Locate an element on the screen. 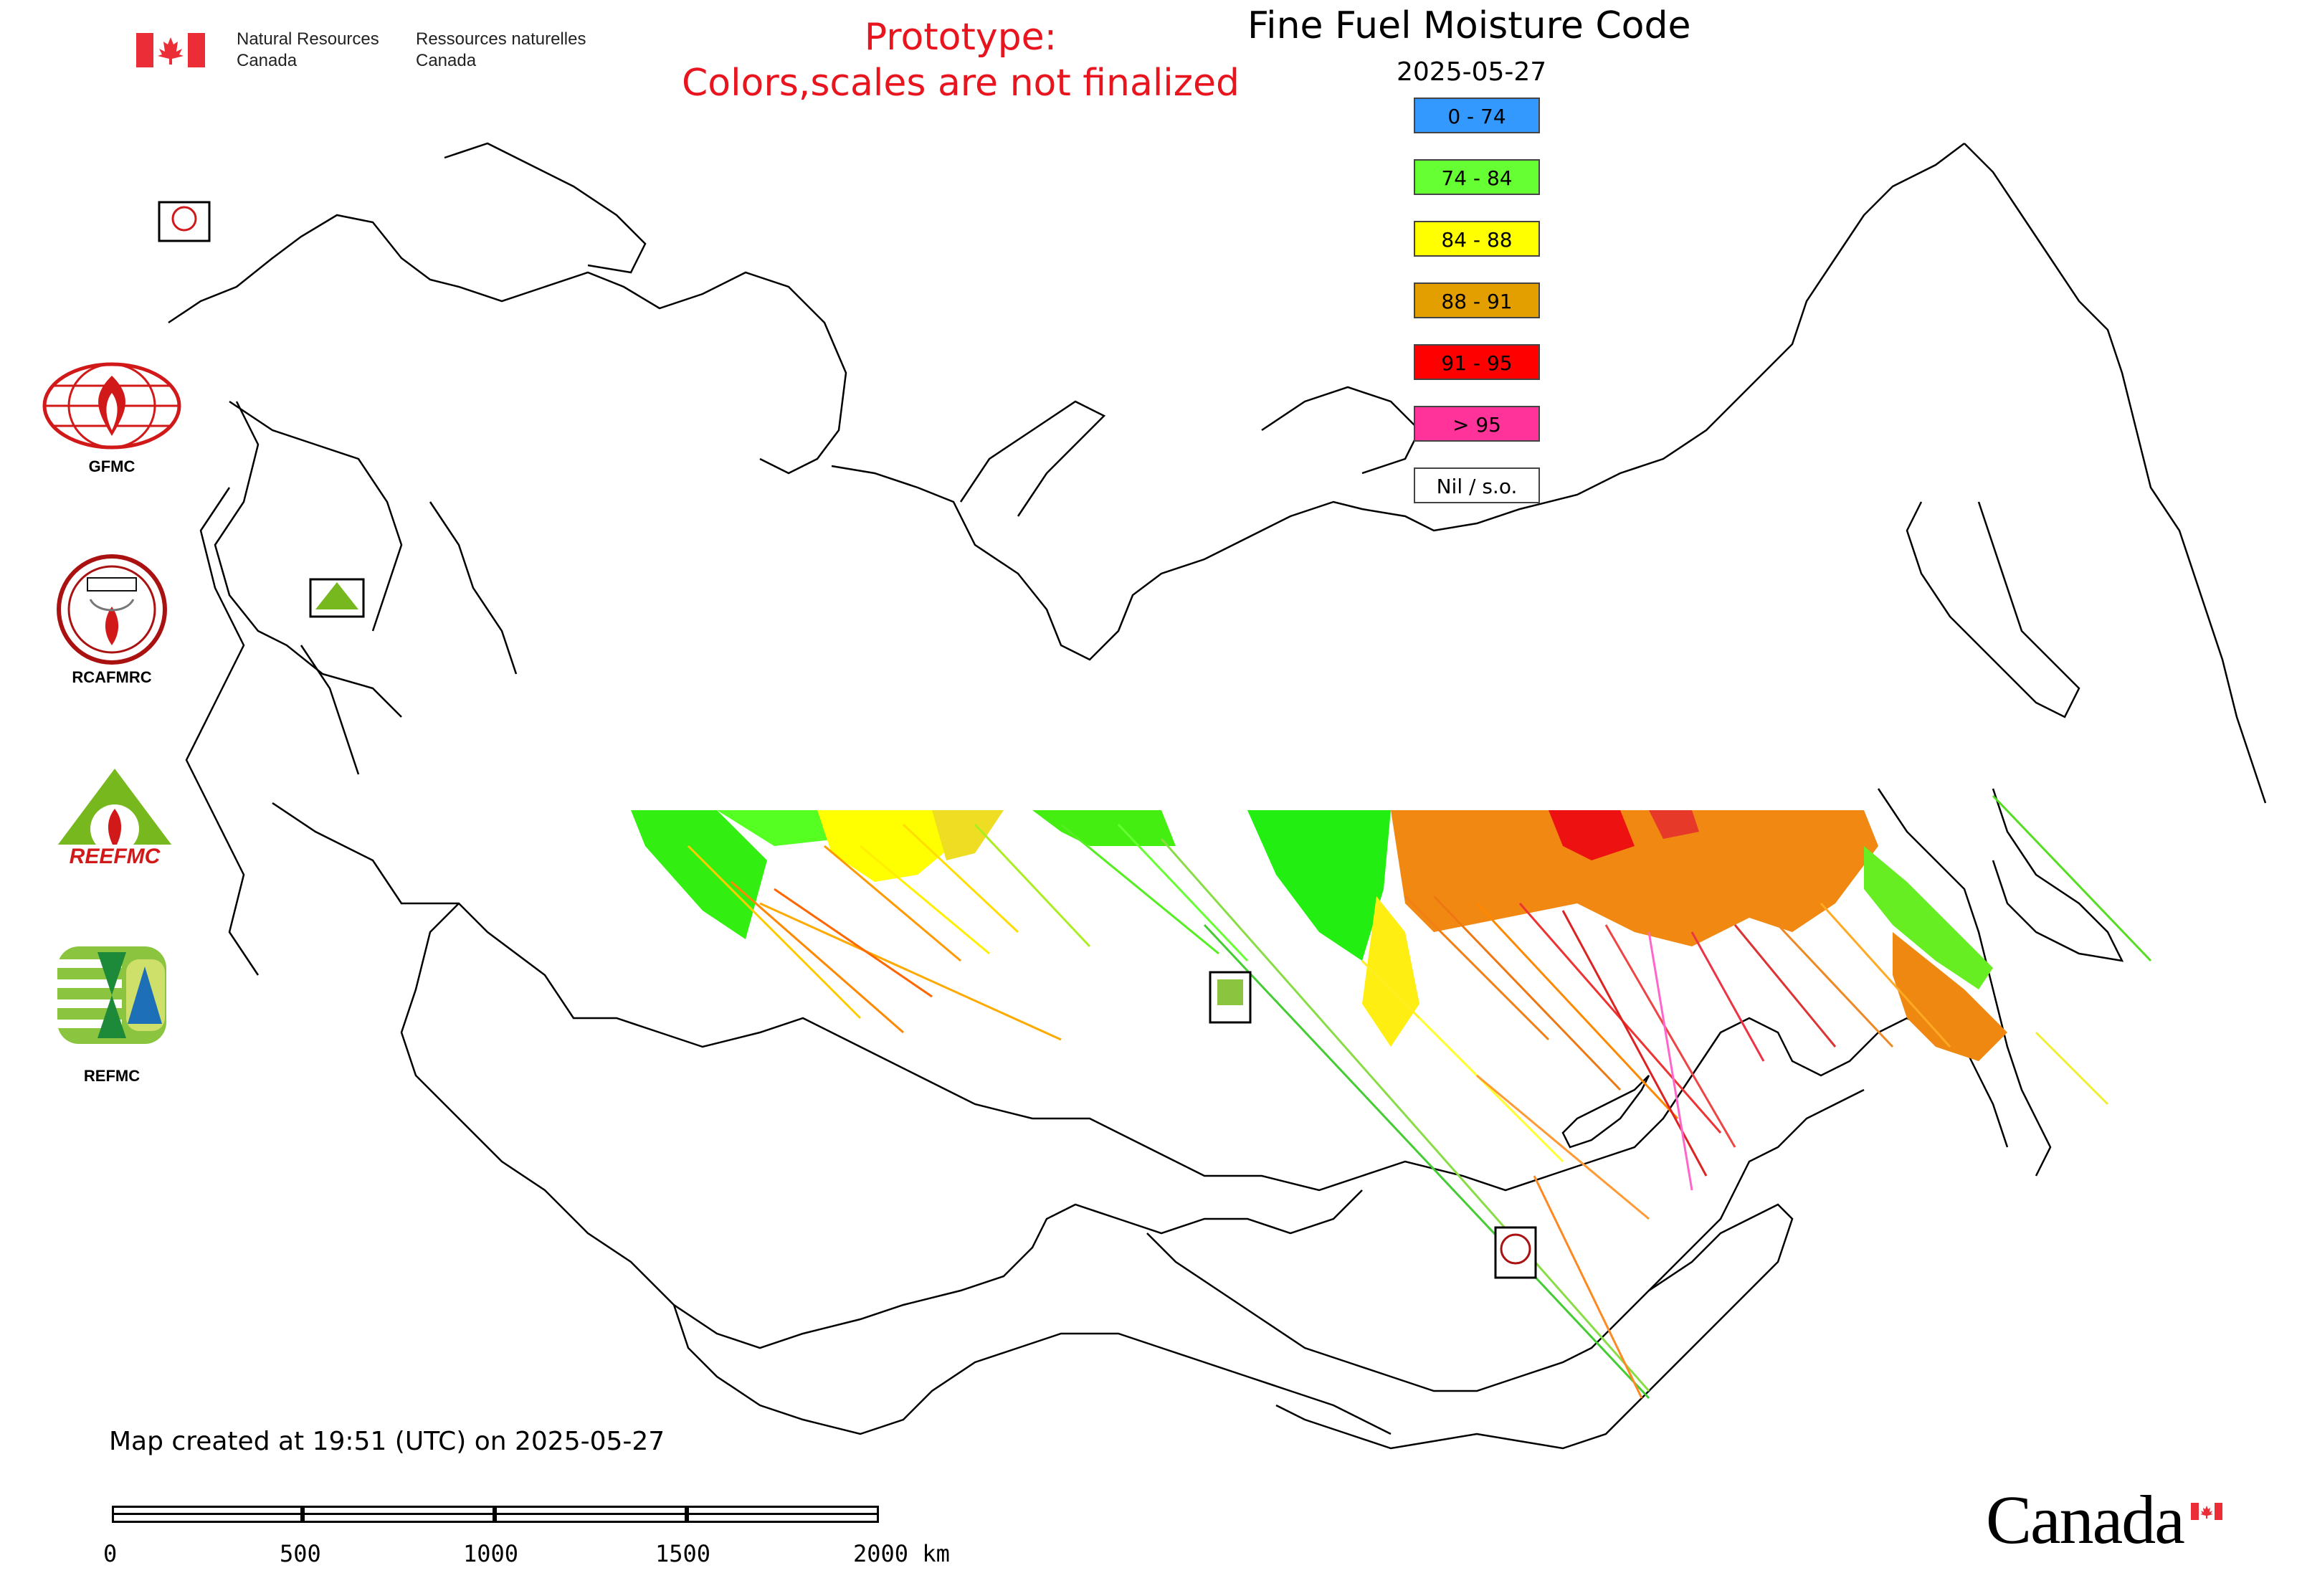  okhotsk-coast is located at coordinates (1965, 982).